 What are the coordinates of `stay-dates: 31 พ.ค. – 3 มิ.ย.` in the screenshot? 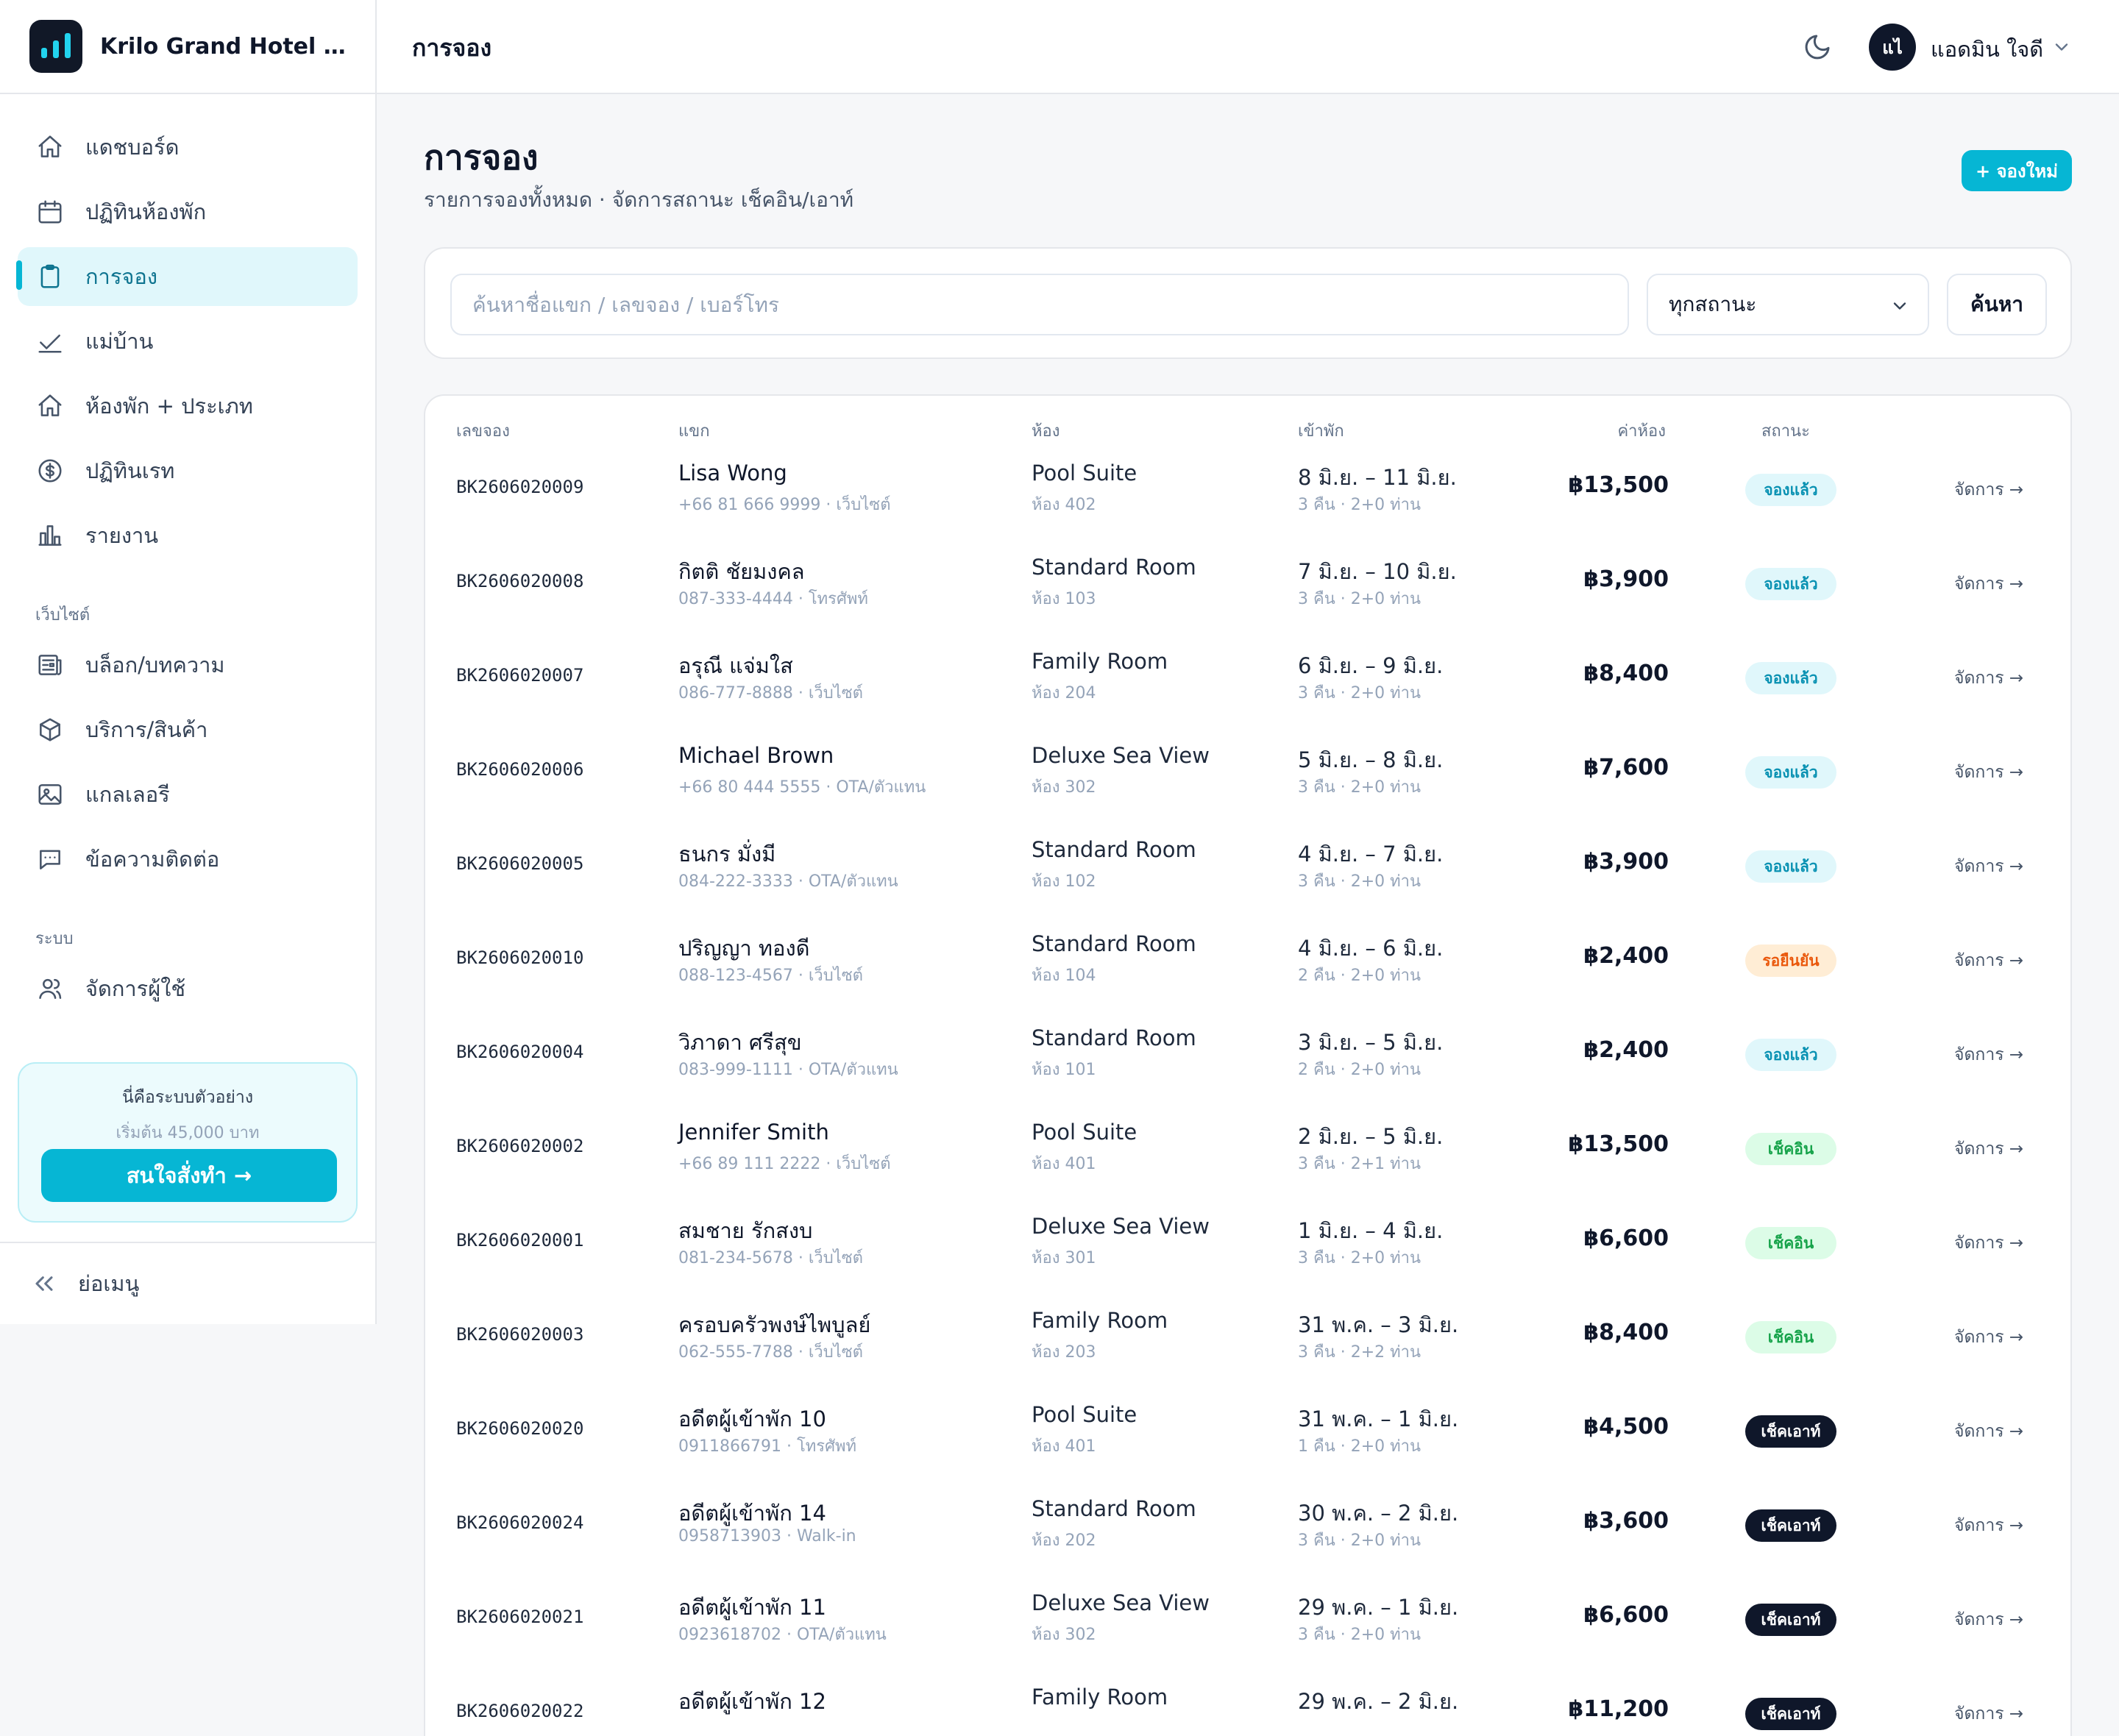 It's located at (1378, 1324).